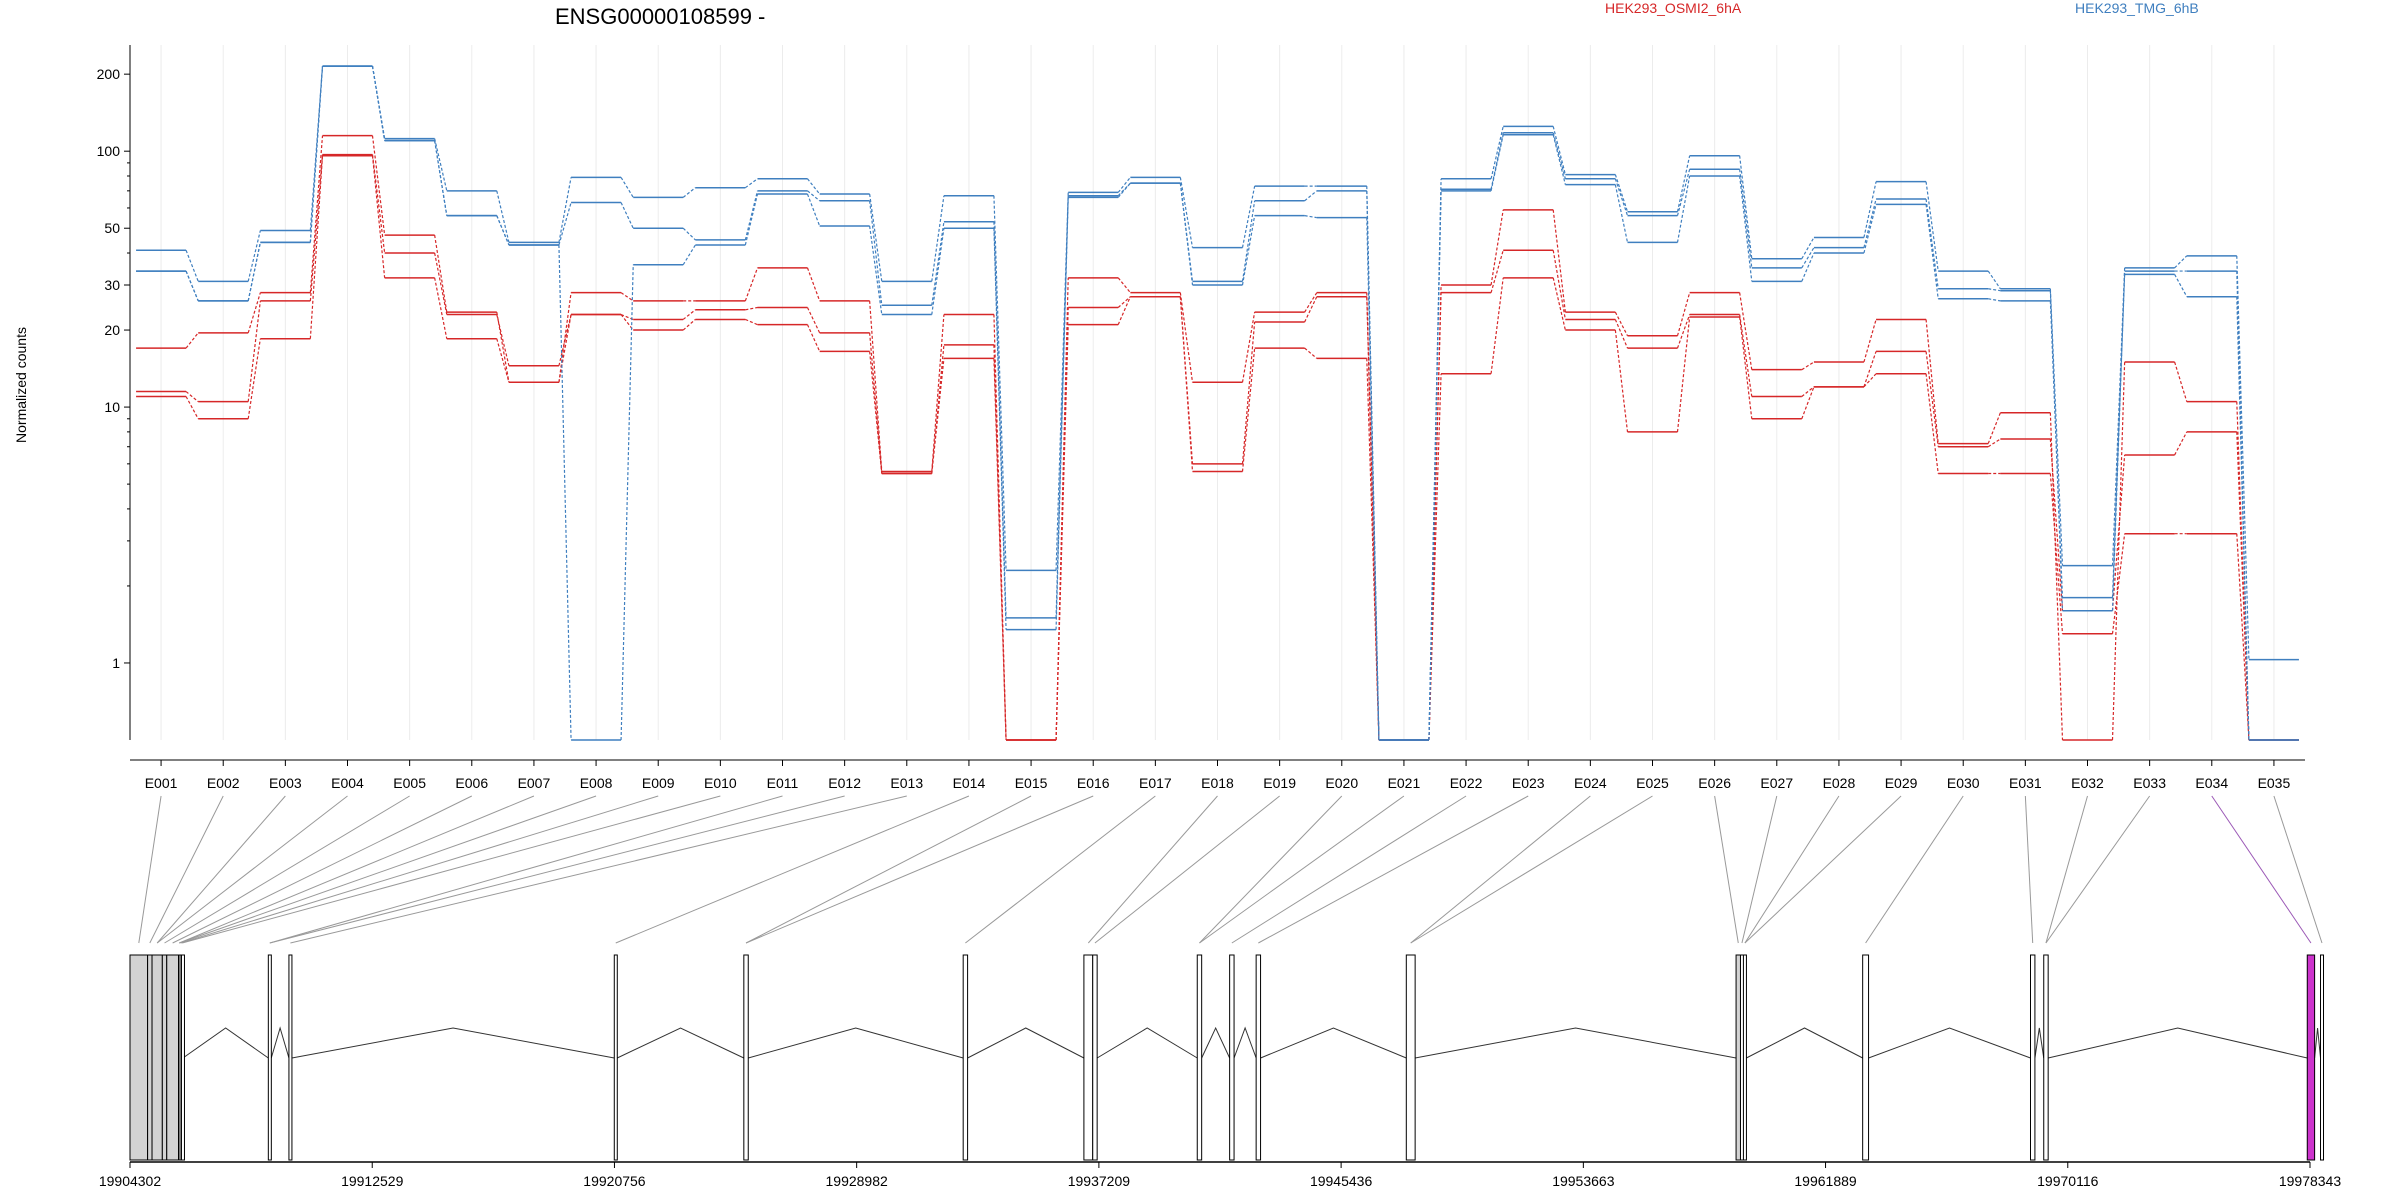  I want to click on y-tick-label: 1, so click(116, 663).